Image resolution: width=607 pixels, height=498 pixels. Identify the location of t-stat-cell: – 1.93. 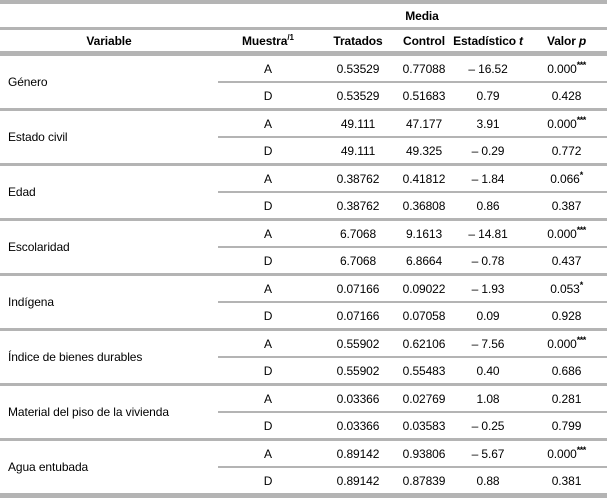
(488, 288).